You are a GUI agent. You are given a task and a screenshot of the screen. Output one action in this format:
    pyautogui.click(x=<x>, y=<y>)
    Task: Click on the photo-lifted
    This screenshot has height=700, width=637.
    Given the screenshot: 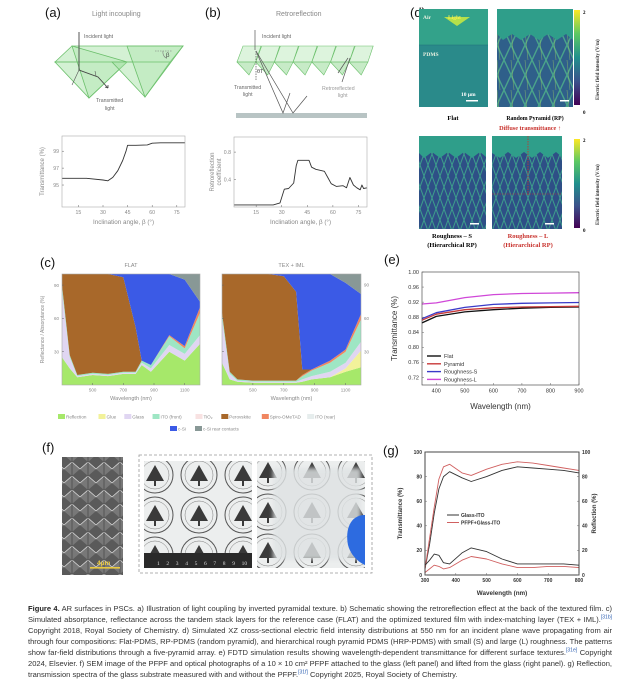 What is the action you would take?
    pyautogui.click(x=311, y=514)
    